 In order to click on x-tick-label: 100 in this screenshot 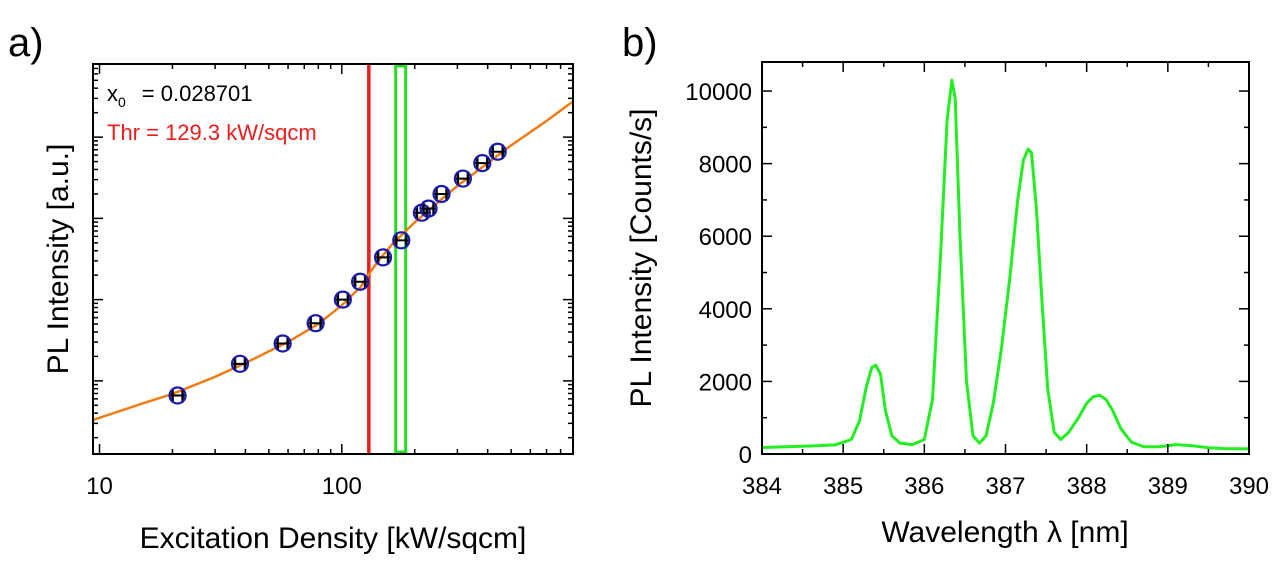, I will do `click(342, 486)`.